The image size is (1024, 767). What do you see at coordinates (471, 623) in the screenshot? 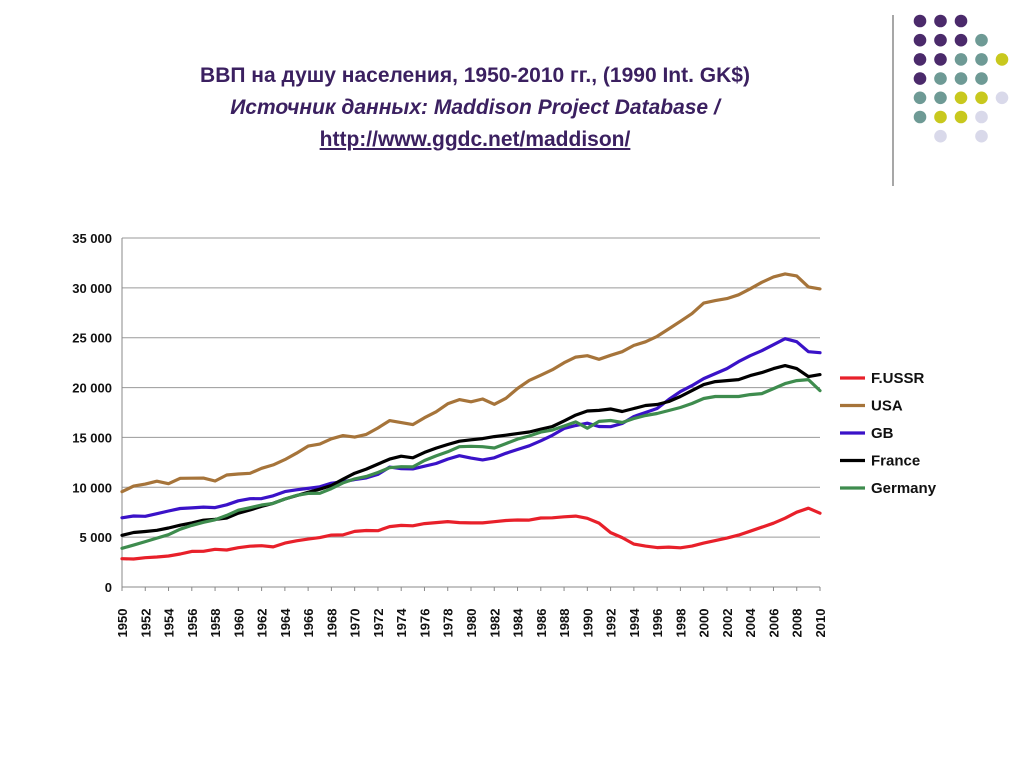
I see `x-tick-label: 1980` at bounding box center [471, 623].